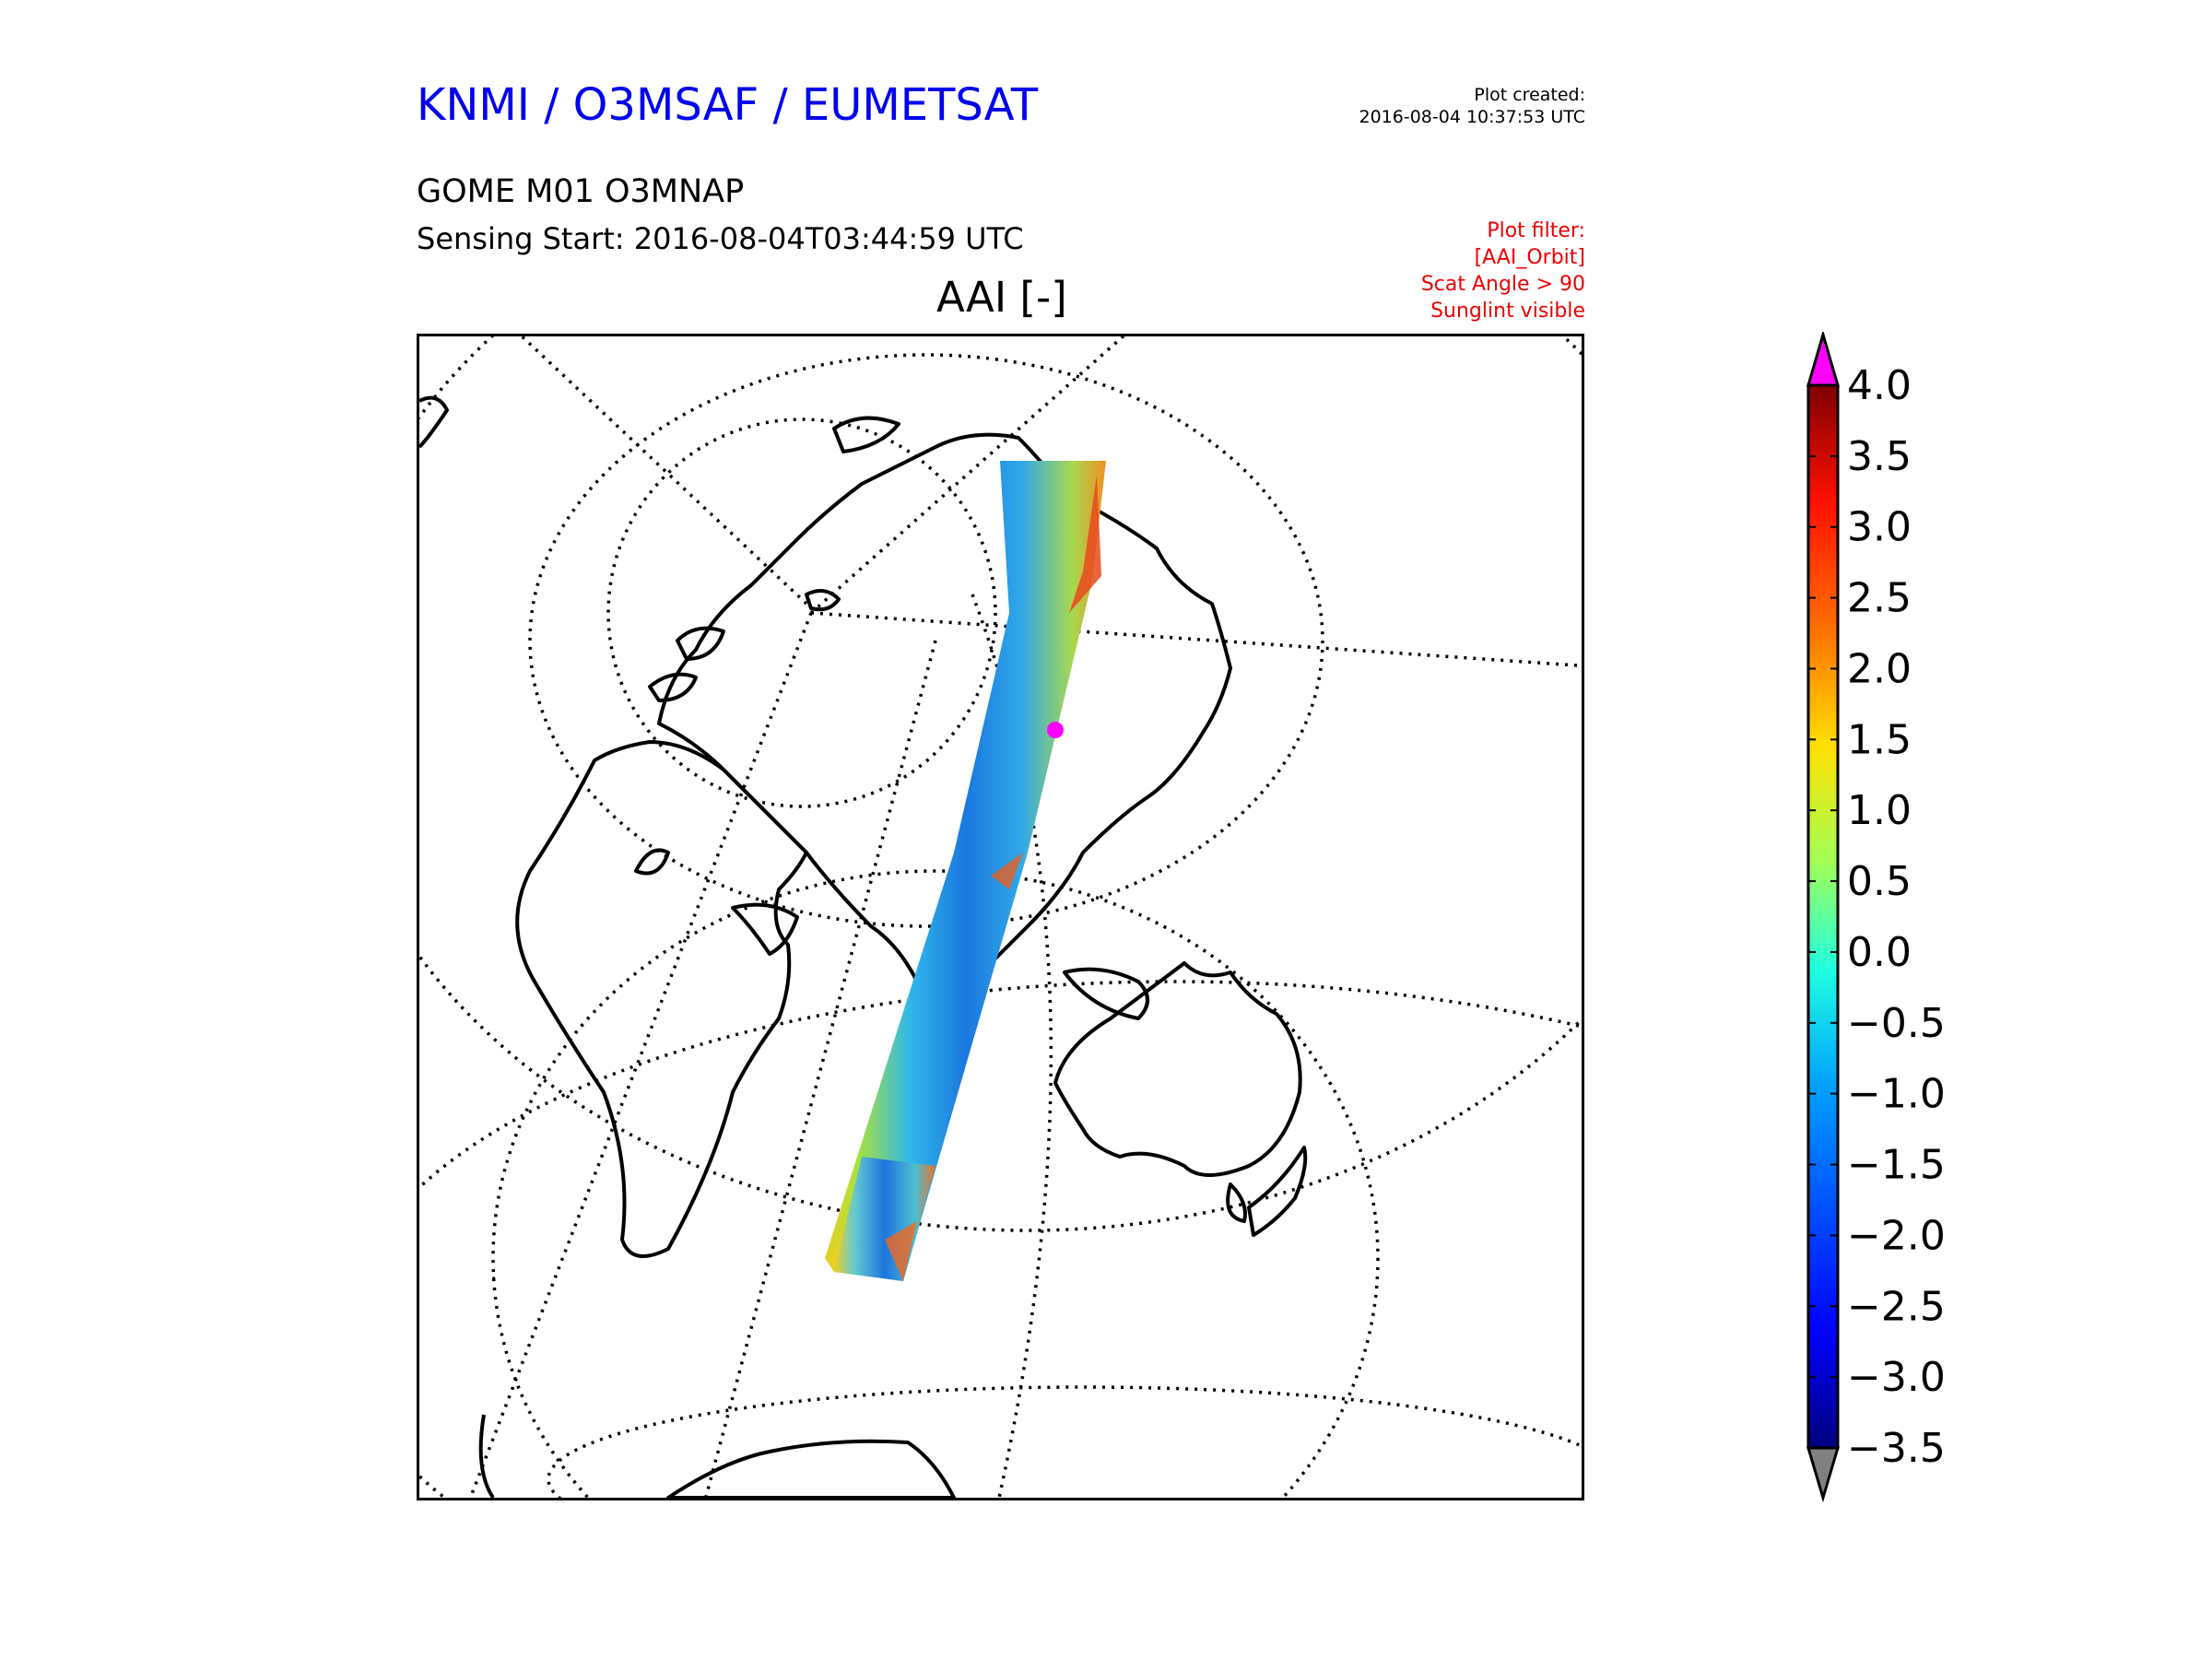  I want to click on organization-title: KNMI / O3MSAF / EUMETSAT, so click(728, 105).